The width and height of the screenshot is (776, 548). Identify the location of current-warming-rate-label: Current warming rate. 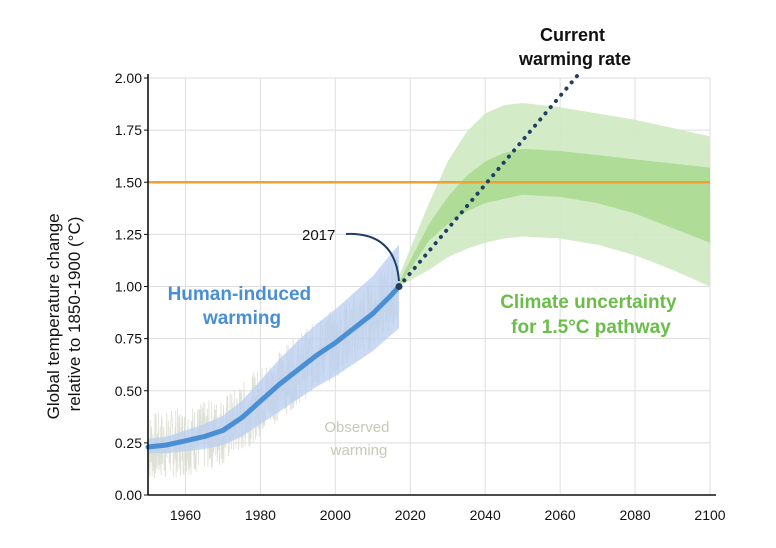
(574, 47).